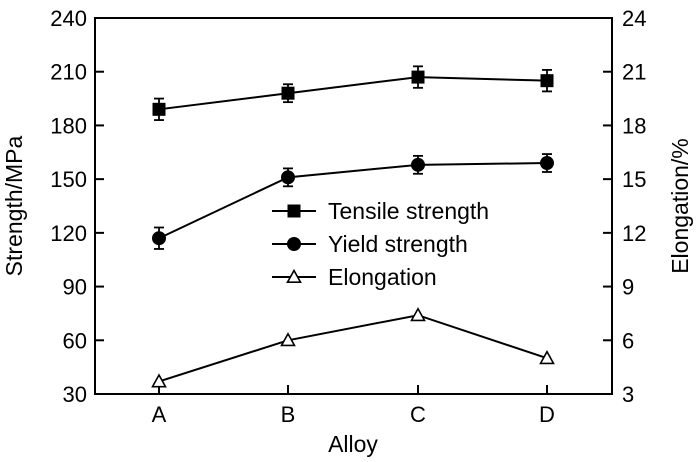 Image resolution: width=700 pixels, height=462 pixels. I want to click on legend-item: Tensile strength, so click(380, 211).